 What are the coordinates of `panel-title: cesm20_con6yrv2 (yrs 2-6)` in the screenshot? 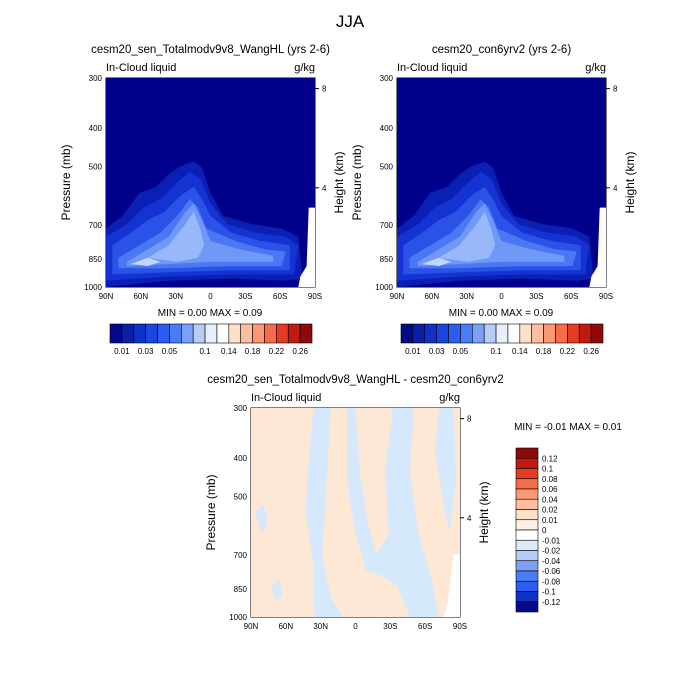 It's located at (501, 50).